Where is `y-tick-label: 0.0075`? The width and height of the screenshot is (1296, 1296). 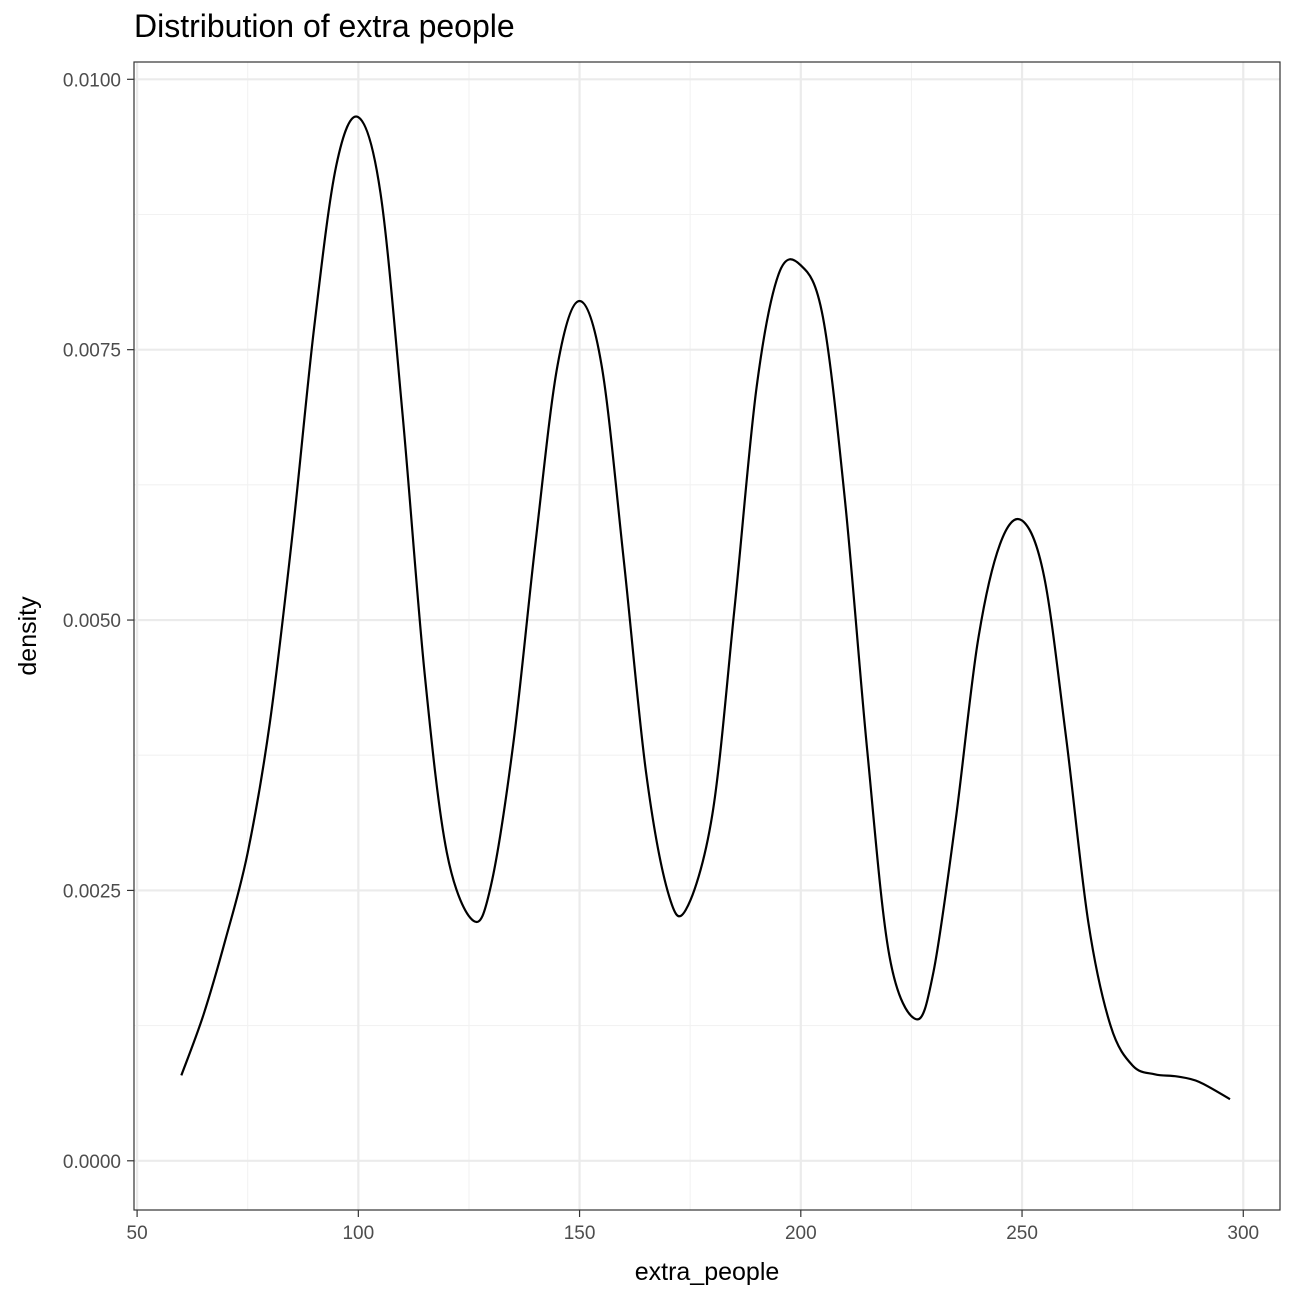
y-tick-label: 0.0075 is located at coordinates (92, 351).